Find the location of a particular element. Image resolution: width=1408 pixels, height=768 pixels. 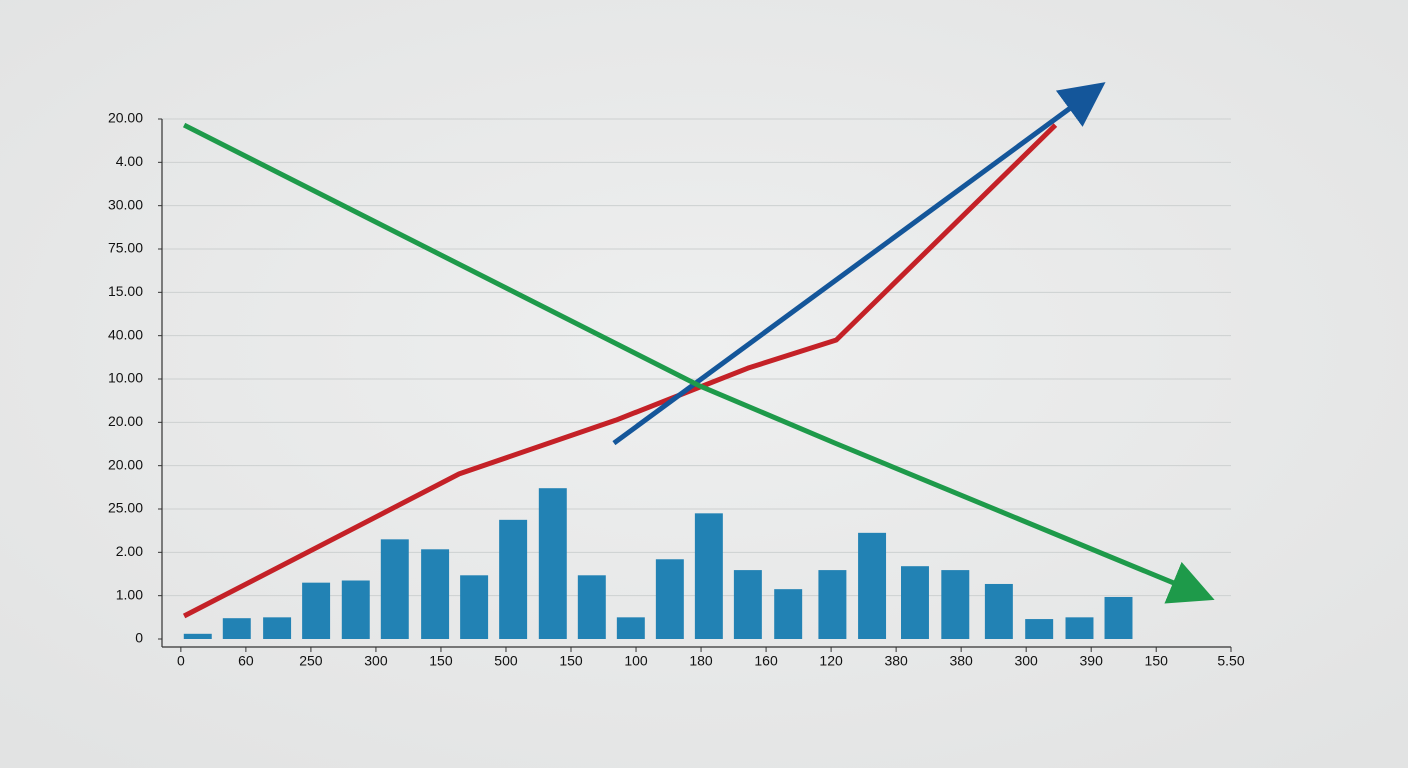

x-tick-label: 390 is located at coordinates (1092, 661).